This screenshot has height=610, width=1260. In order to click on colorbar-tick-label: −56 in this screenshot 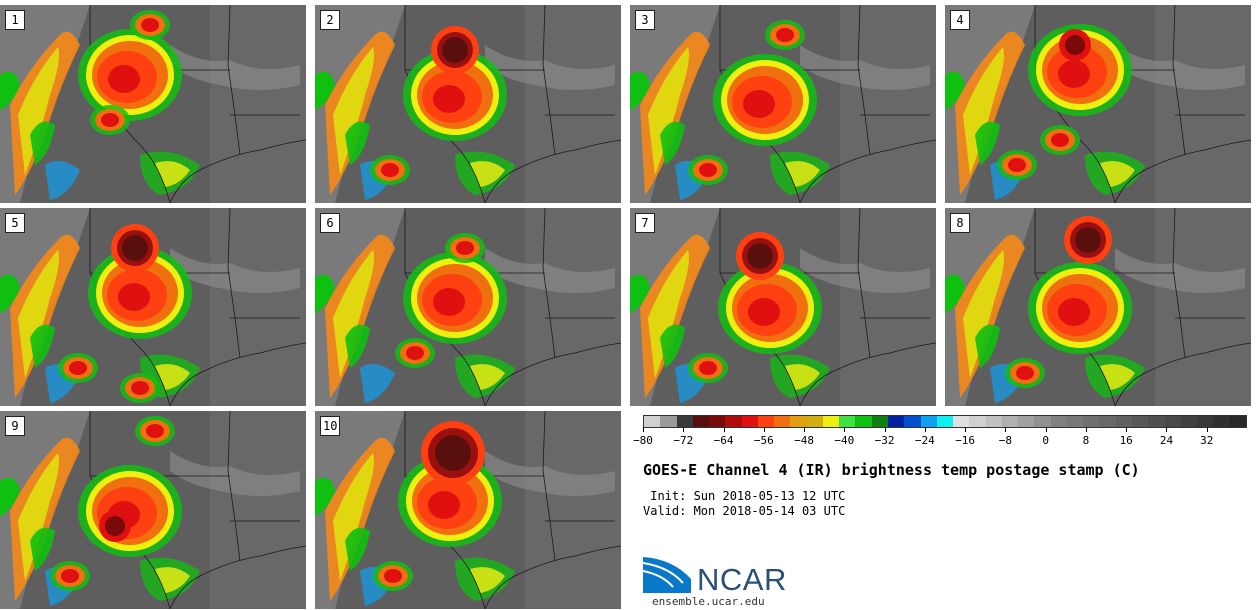, I will do `click(763, 440)`.